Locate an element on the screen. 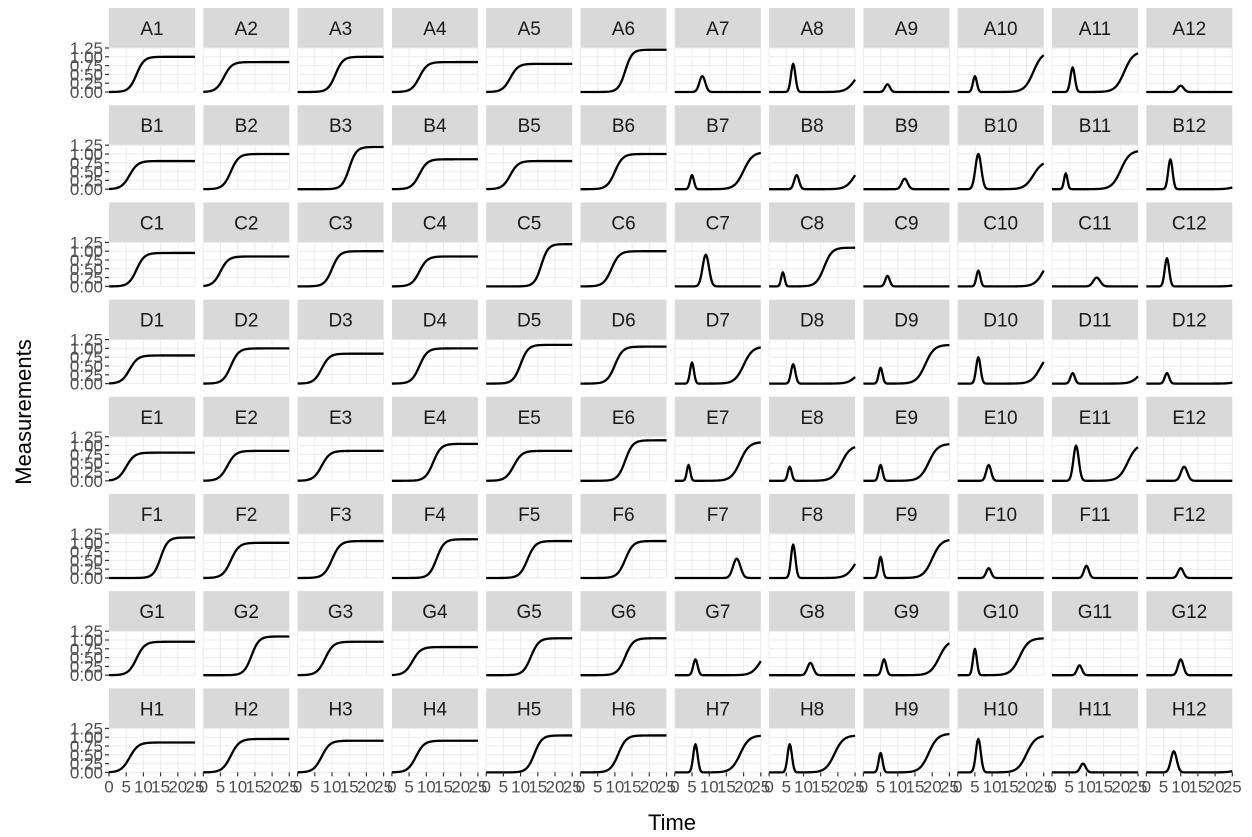 The width and height of the screenshot is (1252, 837). facet-label: C11 is located at coordinates (1094, 223).